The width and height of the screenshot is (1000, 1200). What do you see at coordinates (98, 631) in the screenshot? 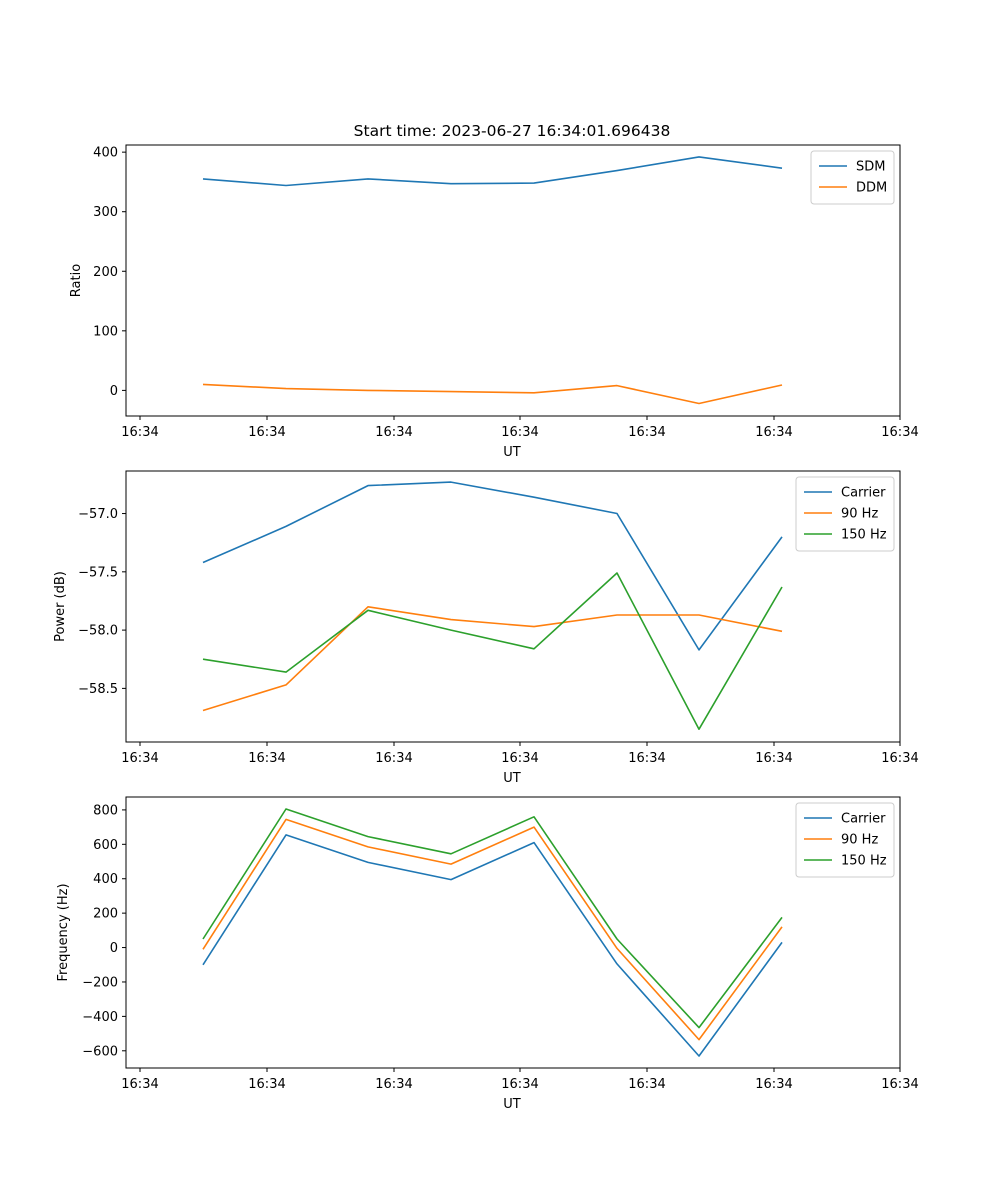
I see `y-tick-label: −58.0` at bounding box center [98, 631].